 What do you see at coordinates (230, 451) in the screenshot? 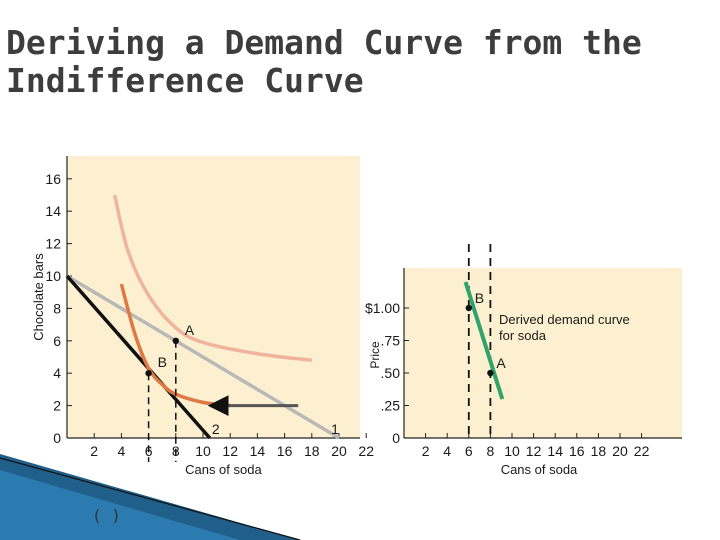
I see `left-x-tick-label: 12` at bounding box center [230, 451].